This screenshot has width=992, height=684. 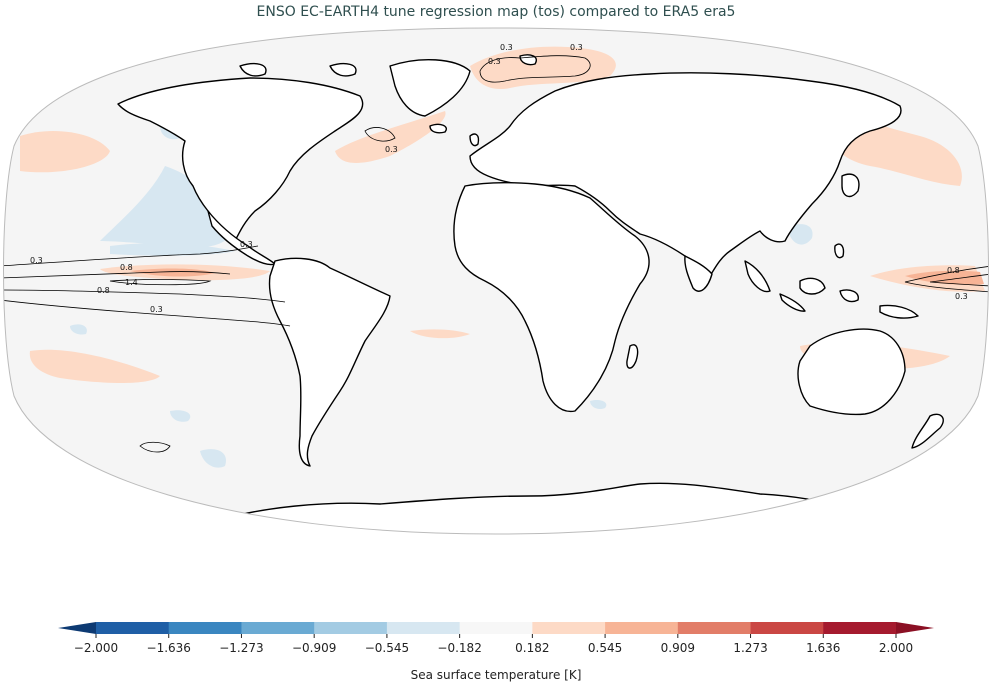 What do you see at coordinates (896, 648) in the screenshot?
I see `colorbar-tick-label: 2.000` at bounding box center [896, 648].